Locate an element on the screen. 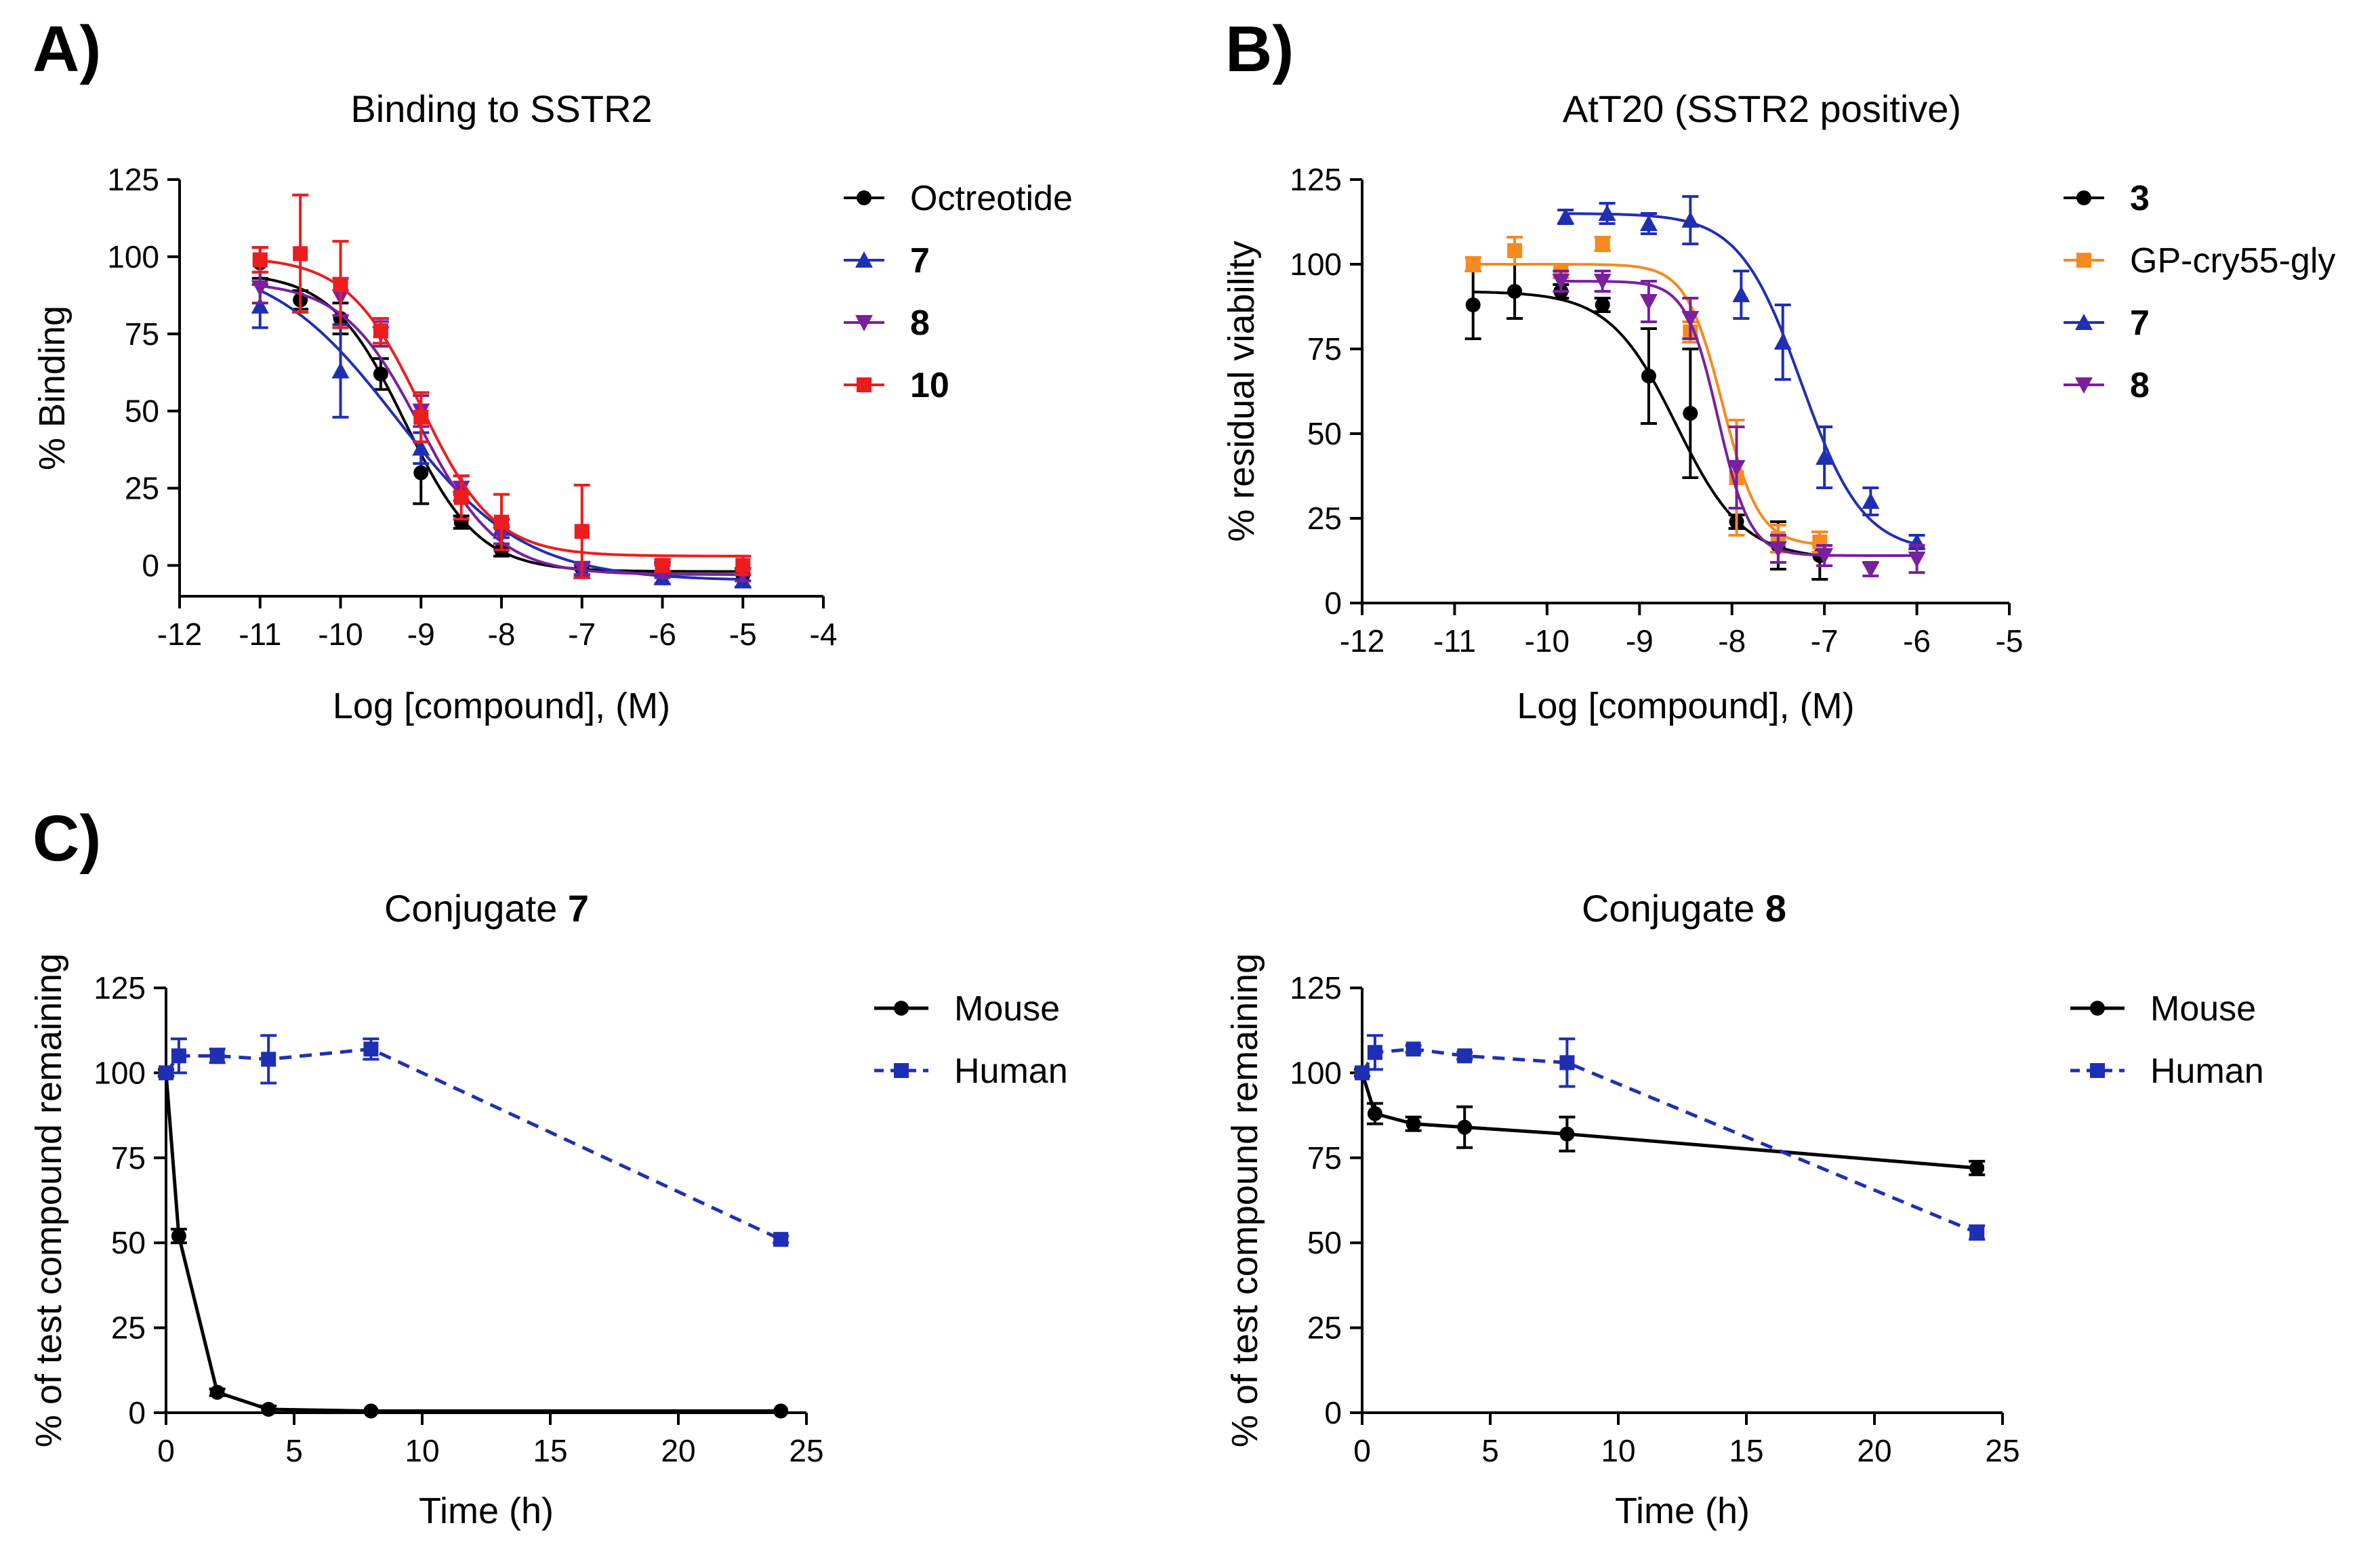 This screenshot has width=2380, height=1555. chart-title-text: AtT20 (SSTR2 positive) is located at coordinates (1762, 108).